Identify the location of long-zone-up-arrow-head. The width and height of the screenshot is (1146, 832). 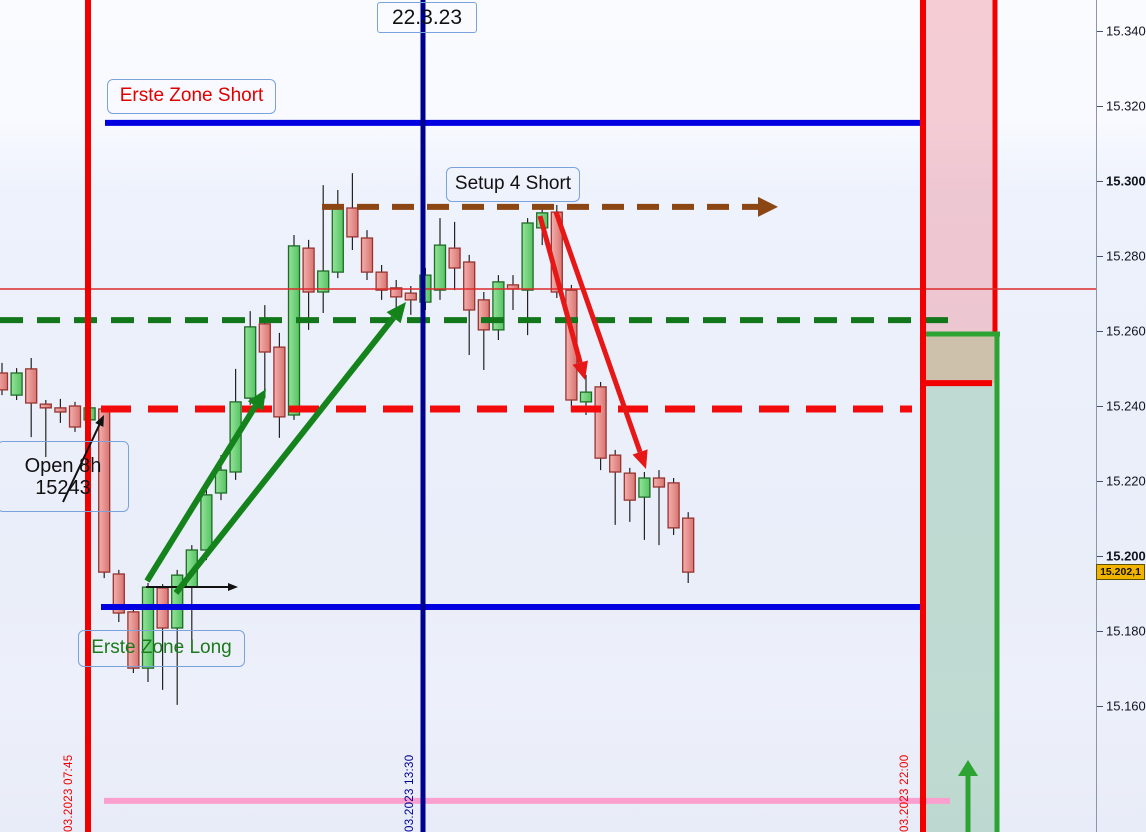
(968, 768).